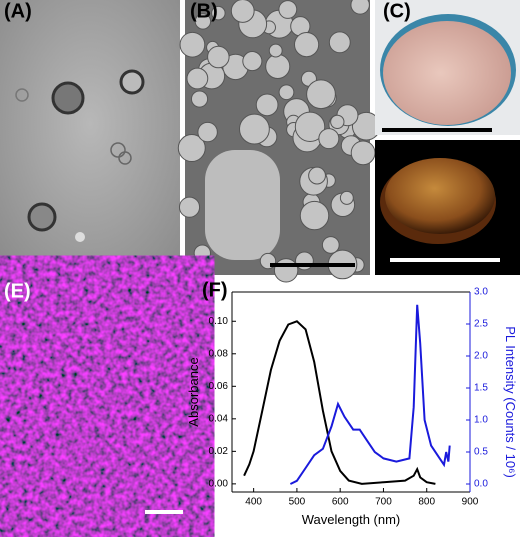  What do you see at coordinates (215, 291) in the screenshot?
I see `panel-label: (F)` at bounding box center [215, 291].